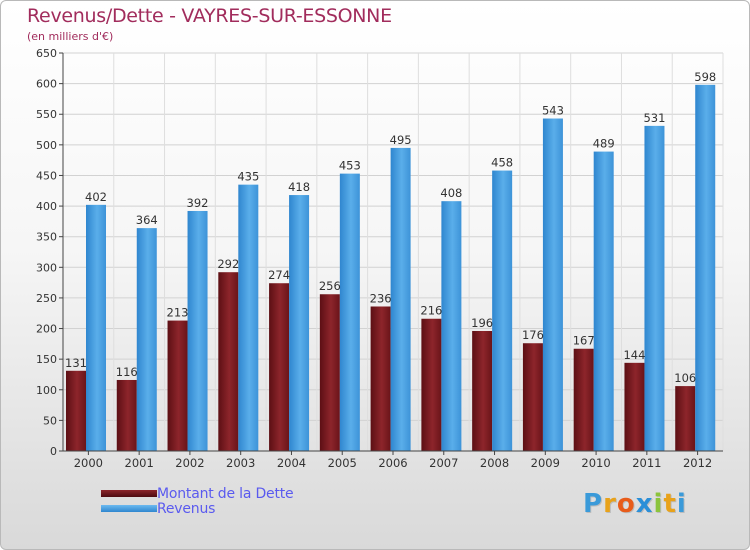 Image resolution: width=750 pixels, height=550 pixels. What do you see at coordinates (53, 451) in the screenshot?
I see `y-tick-label: 0` at bounding box center [53, 451].